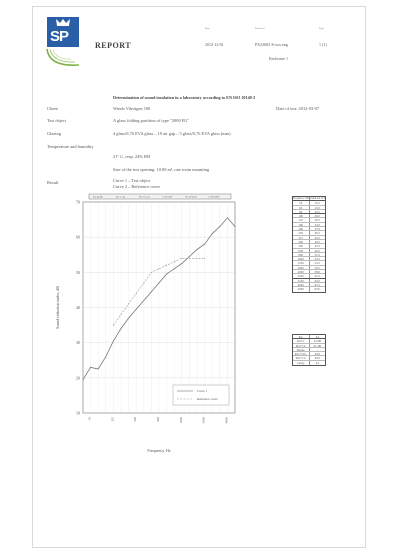 Image resolution: width=394 pixels, height=558 pixels. I want to click on table-cell: Rw, so click(301, 337).